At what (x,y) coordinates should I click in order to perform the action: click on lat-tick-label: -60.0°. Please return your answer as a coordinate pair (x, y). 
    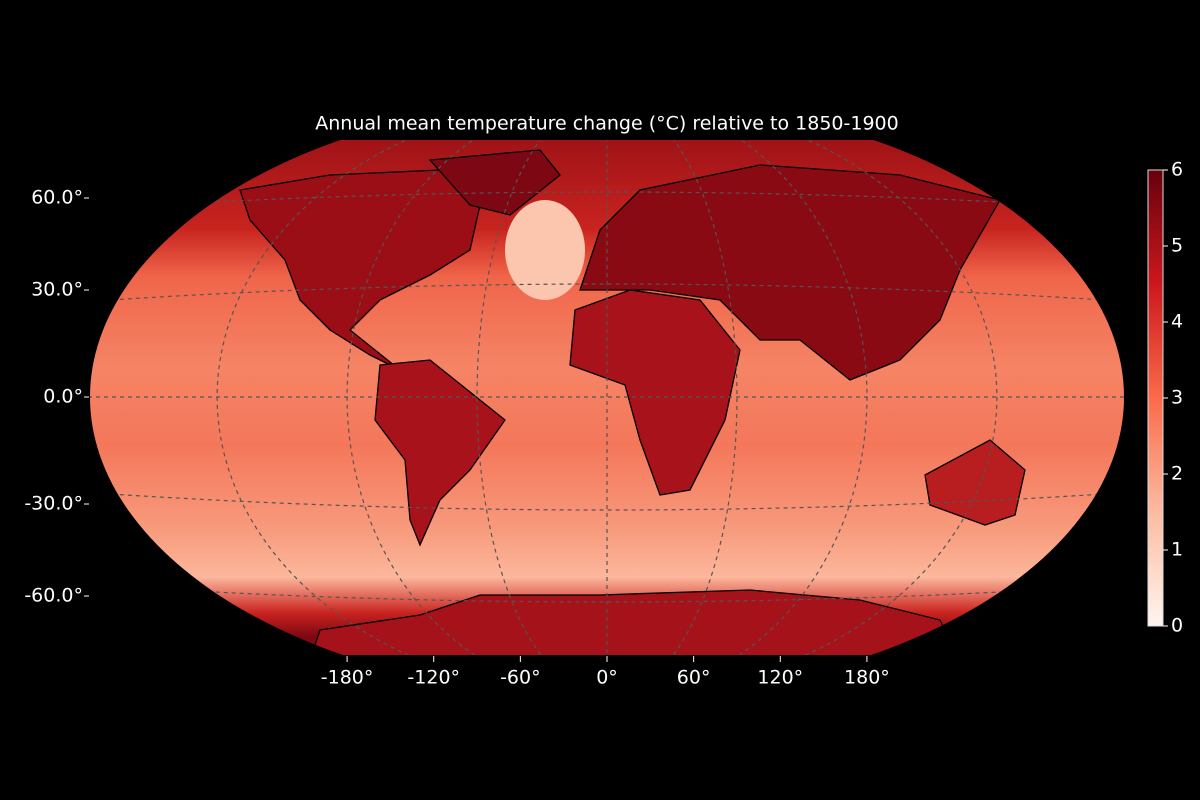
    Looking at the image, I should click on (53, 595).